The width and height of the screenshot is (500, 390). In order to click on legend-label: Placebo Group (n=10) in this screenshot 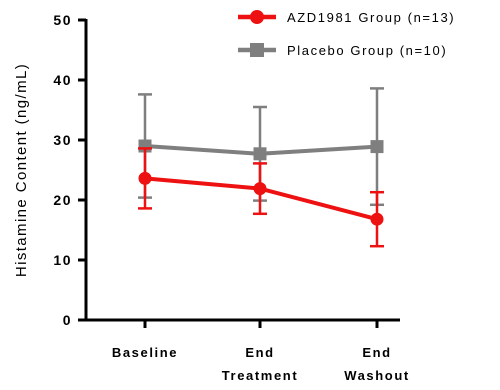, I will do `click(367, 50)`.